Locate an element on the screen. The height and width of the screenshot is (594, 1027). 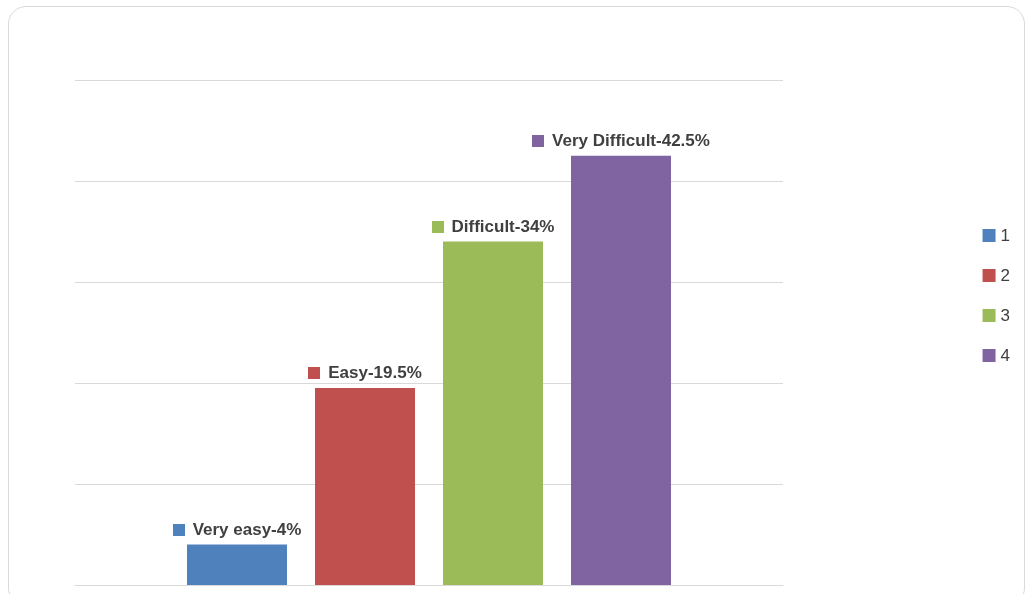
text: Very Difficult- is located at coordinates (607, 140).